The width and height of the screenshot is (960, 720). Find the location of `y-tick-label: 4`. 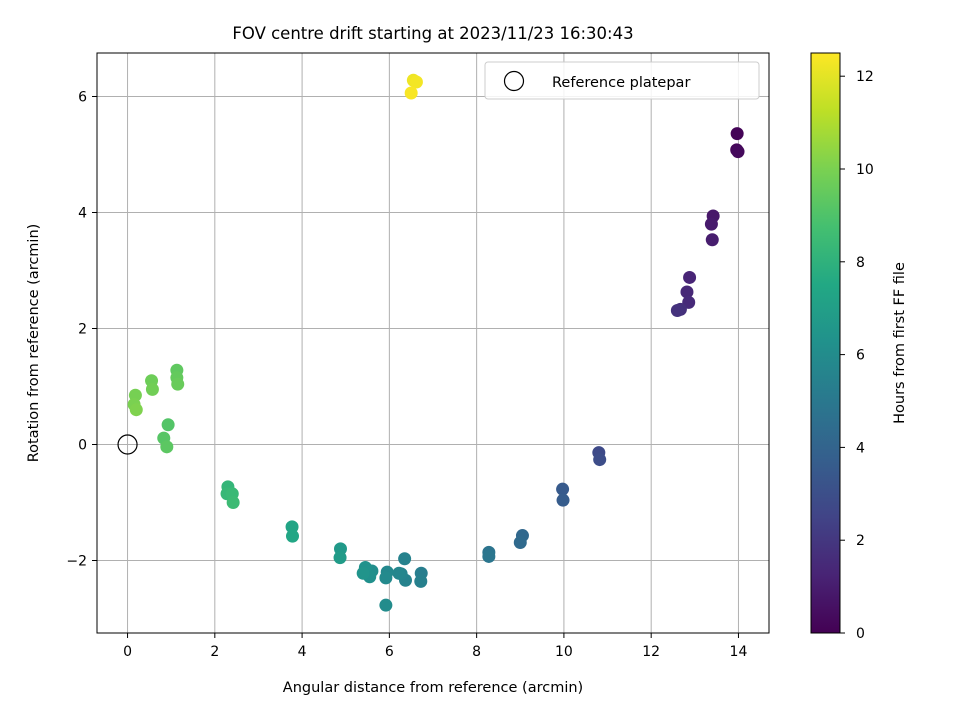

y-tick-label: 4 is located at coordinates (82, 214).